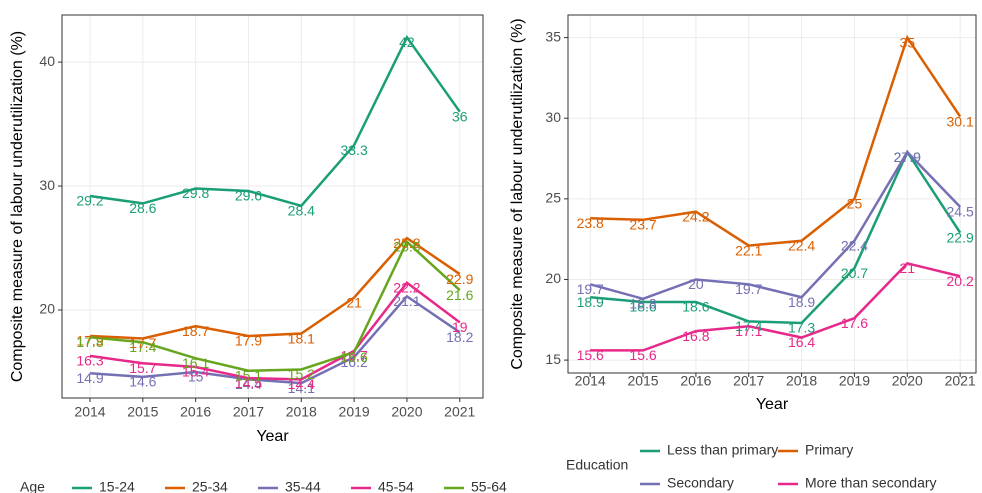  I want to click on value-label: 18.2, so click(459, 337).